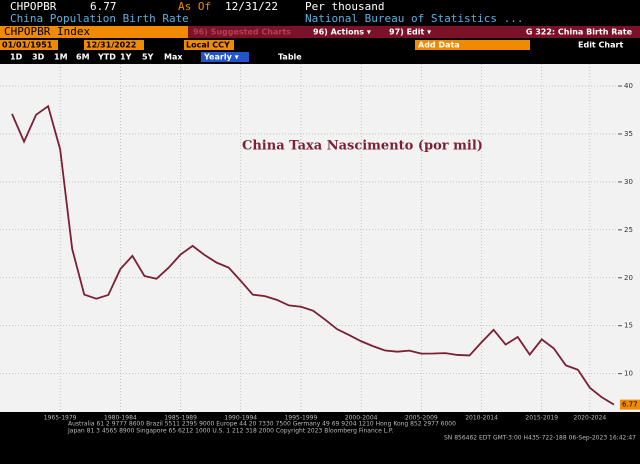 Image resolution: width=640 pixels, height=464 pixels. I want to click on y-tick-label: 10, so click(628, 374).